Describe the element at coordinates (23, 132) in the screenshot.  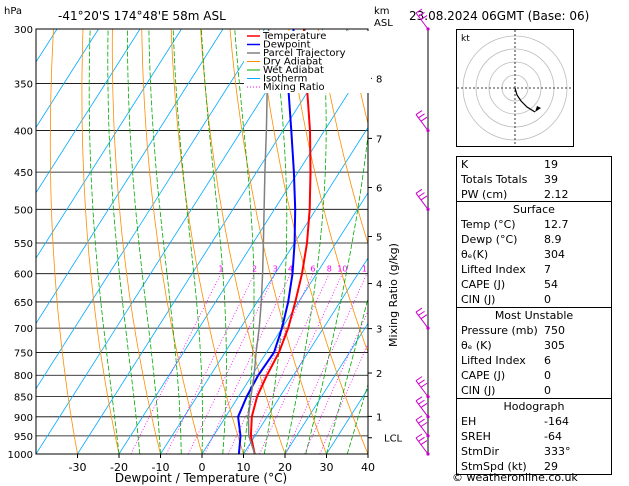
I see `pressure-tick-label: 400` at that location.